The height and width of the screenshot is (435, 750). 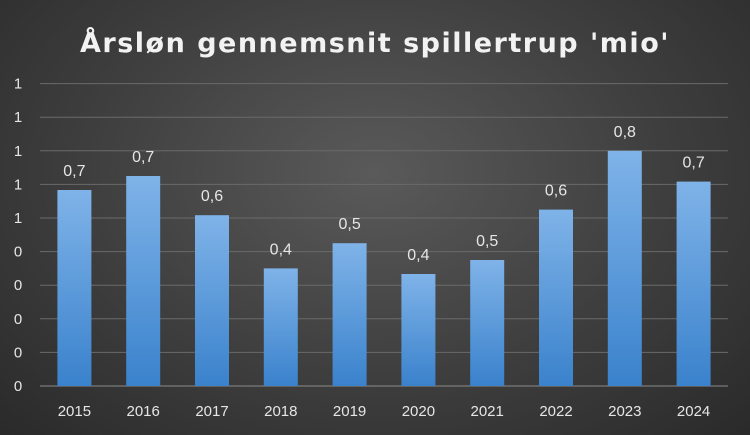 What do you see at coordinates (555, 411) in the screenshot?
I see `x-tick-label-2022: 2022` at bounding box center [555, 411].